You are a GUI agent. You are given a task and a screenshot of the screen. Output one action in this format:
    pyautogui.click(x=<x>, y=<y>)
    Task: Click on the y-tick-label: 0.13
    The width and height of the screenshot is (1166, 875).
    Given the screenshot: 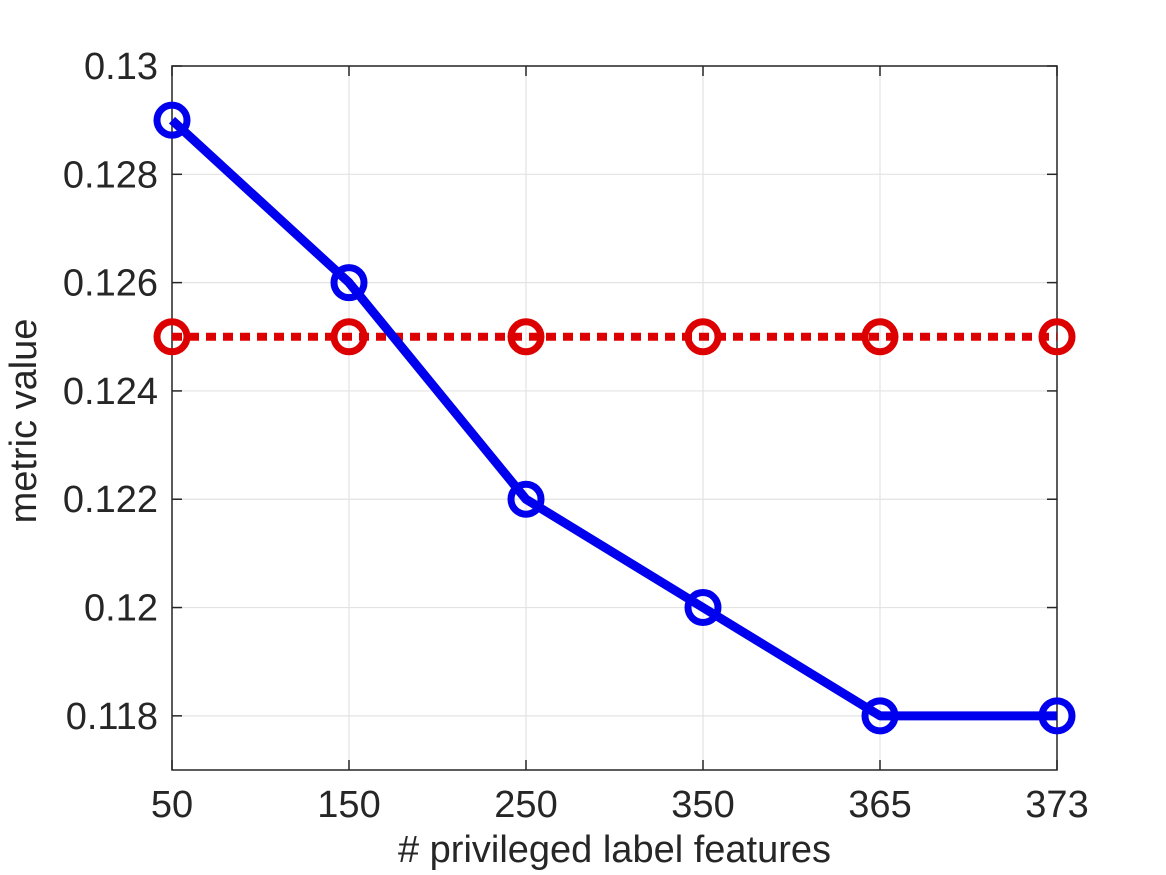 What is the action you would take?
    pyautogui.click(x=121, y=67)
    